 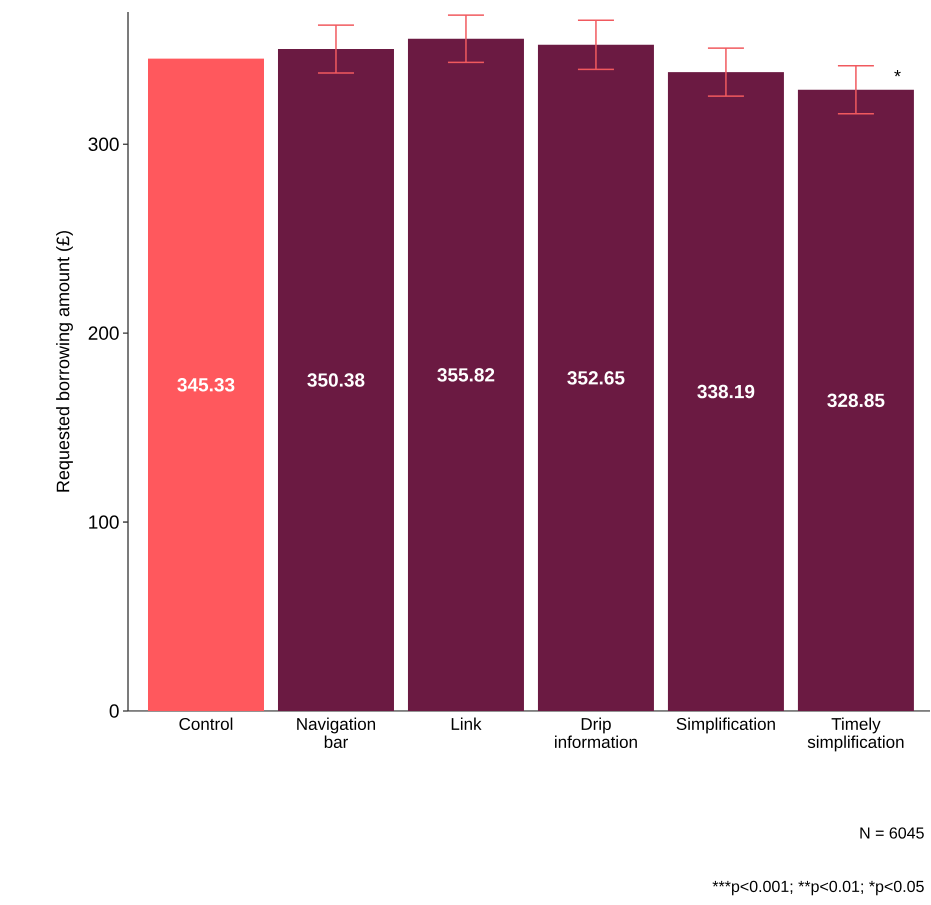 I want to click on y-axis-title: Requested borrowing amount (£), so click(x=64, y=361).